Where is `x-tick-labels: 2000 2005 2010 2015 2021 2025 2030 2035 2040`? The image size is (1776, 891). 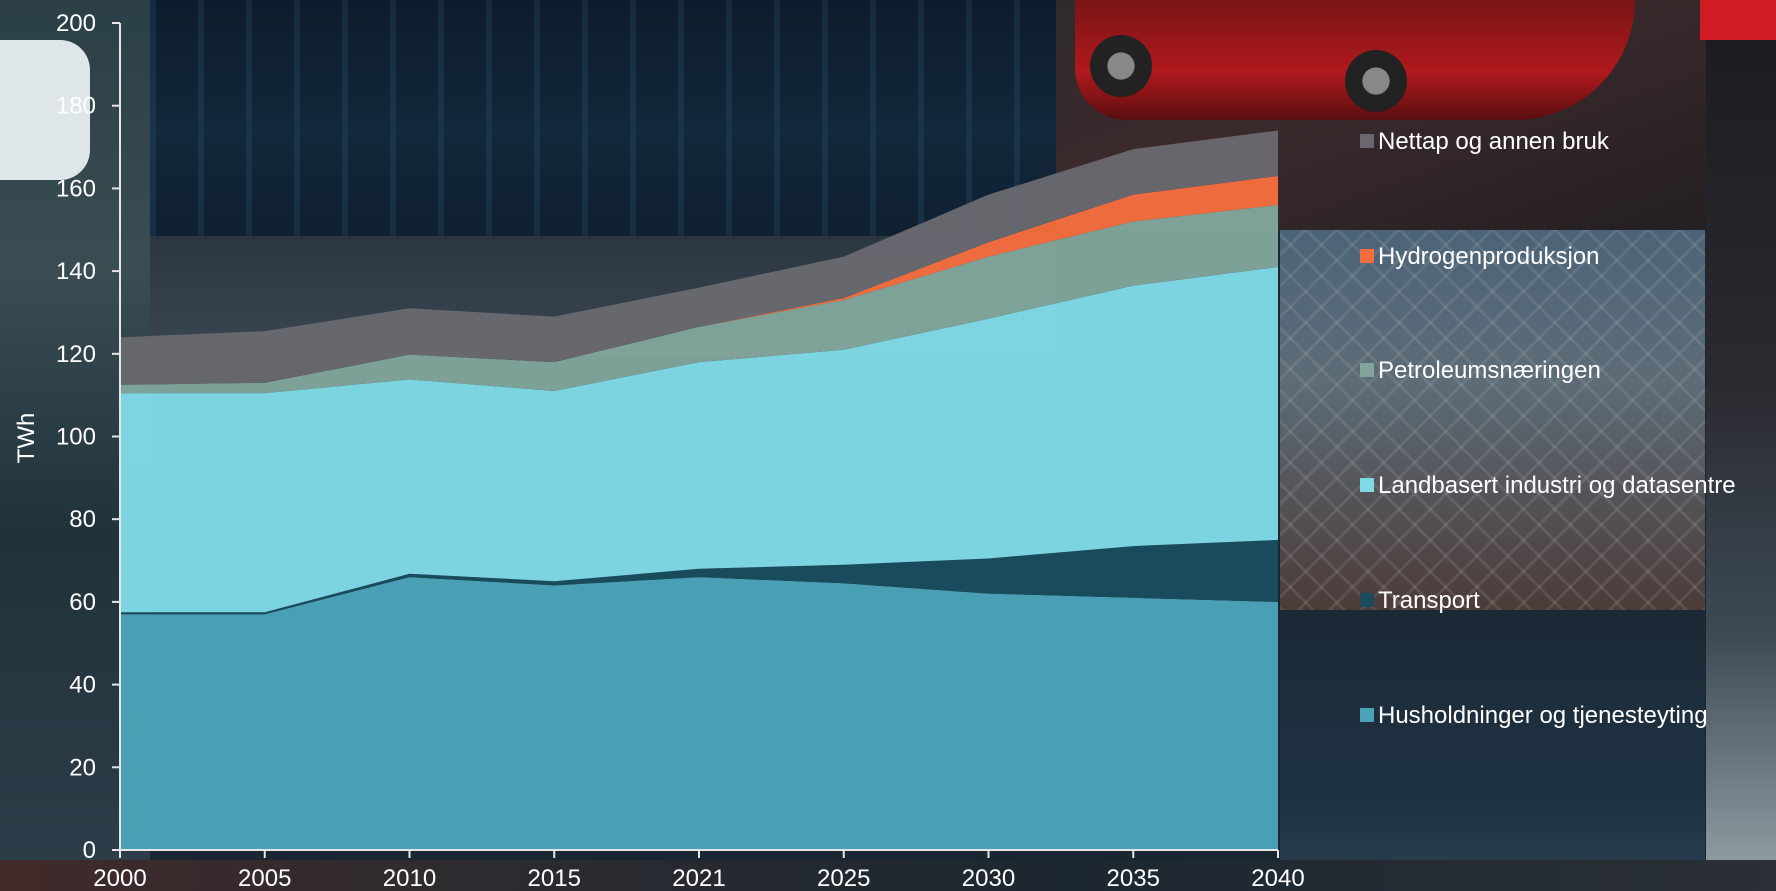 x-tick-labels: 2000 2005 2010 2015 2021 2025 2030 2035 2040 is located at coordinates (698, 878).